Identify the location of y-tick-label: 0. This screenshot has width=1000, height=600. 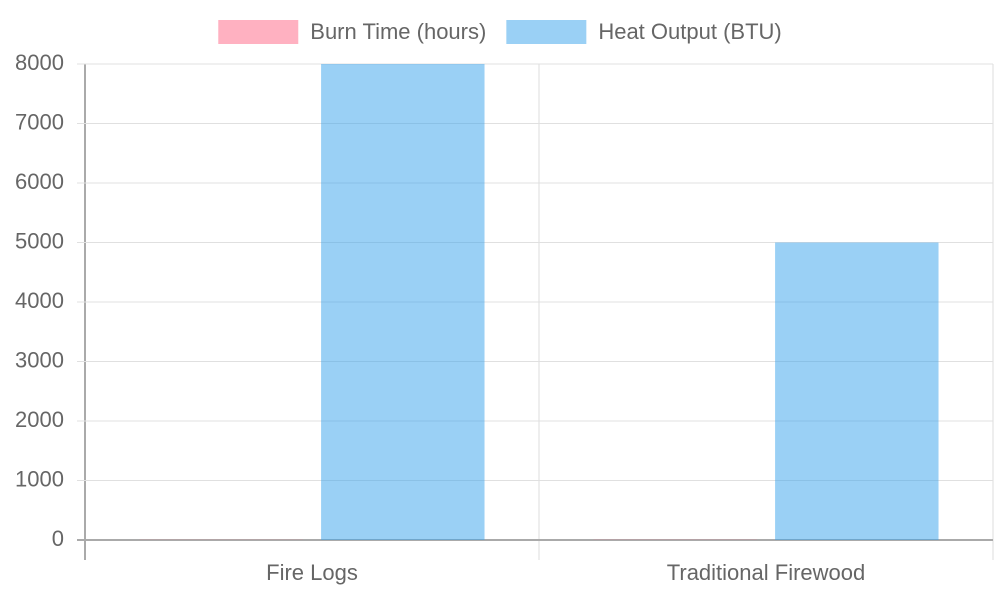
(58, 538).